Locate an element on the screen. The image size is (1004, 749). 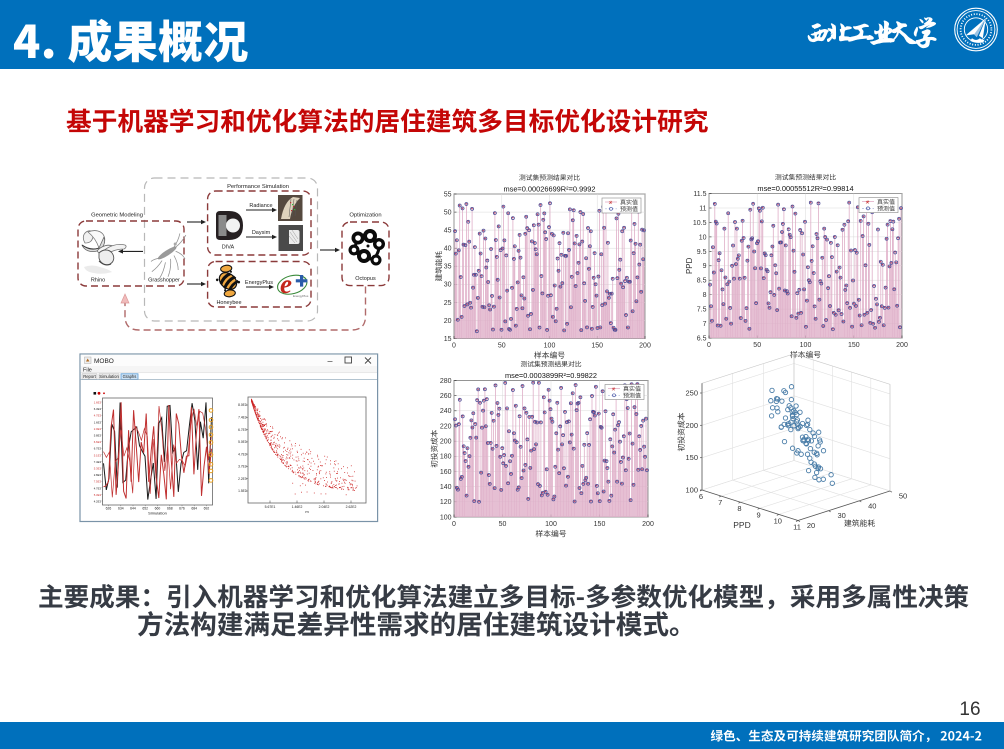
svg-text: 160 is located at coordinates (446, 472).